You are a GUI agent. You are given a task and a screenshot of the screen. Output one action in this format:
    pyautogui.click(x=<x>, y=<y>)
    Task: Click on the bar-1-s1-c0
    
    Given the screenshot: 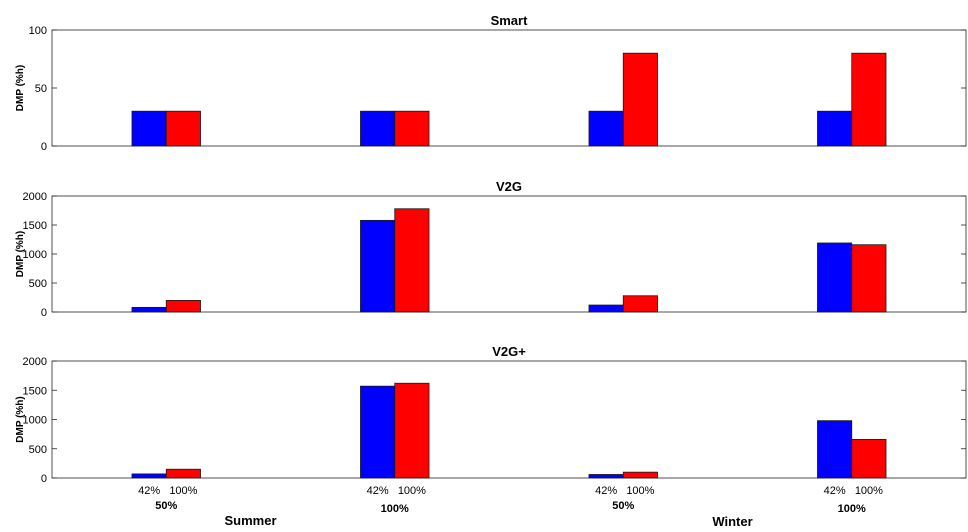 What is the action you would take?
    pyautogui.click(x=183, y=306)
    